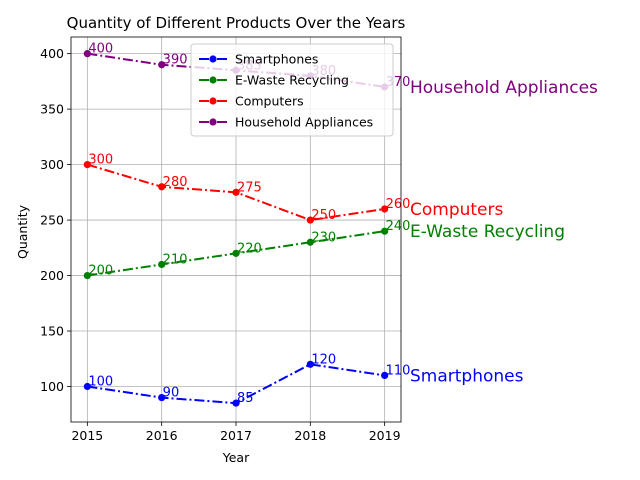  What do you see at coordinates (52, 220) in the screenshot?
I see `y-tick-label: 250` at bounding box center [52, 220].